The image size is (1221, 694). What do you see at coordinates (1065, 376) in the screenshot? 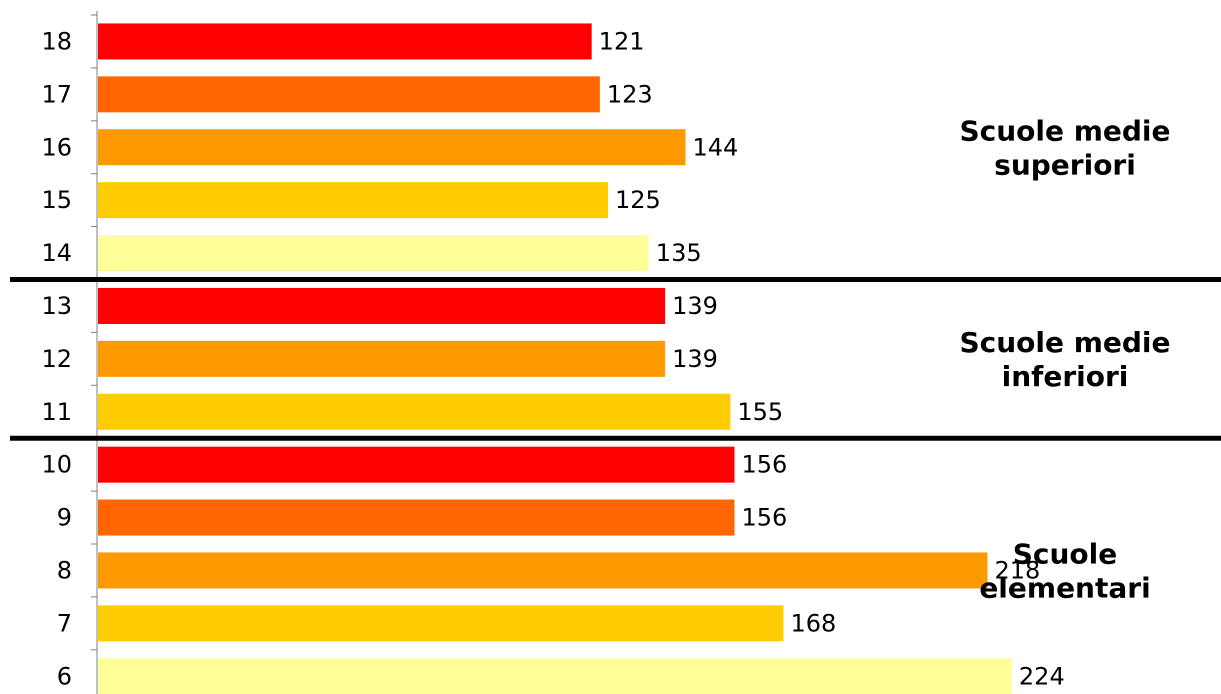
I see `group-label: inferiori` at bounding box center [1065, 376].